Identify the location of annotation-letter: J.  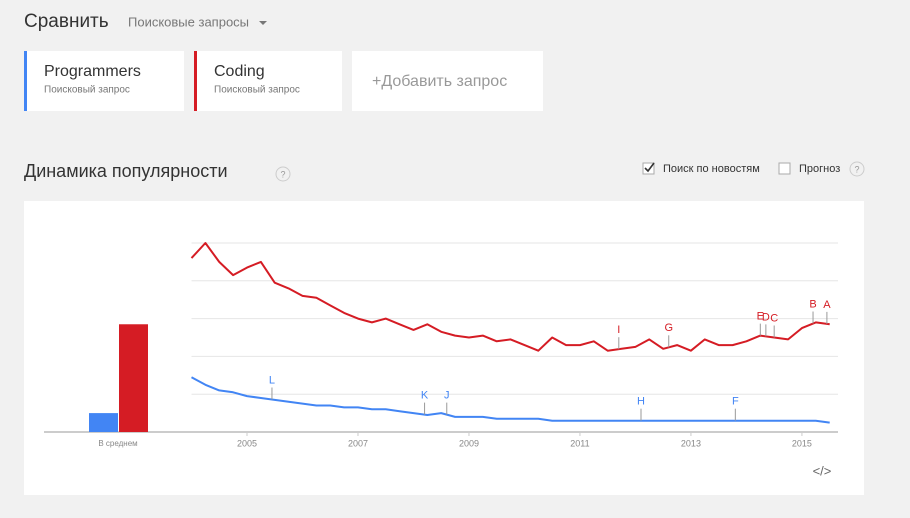
(447, 396).